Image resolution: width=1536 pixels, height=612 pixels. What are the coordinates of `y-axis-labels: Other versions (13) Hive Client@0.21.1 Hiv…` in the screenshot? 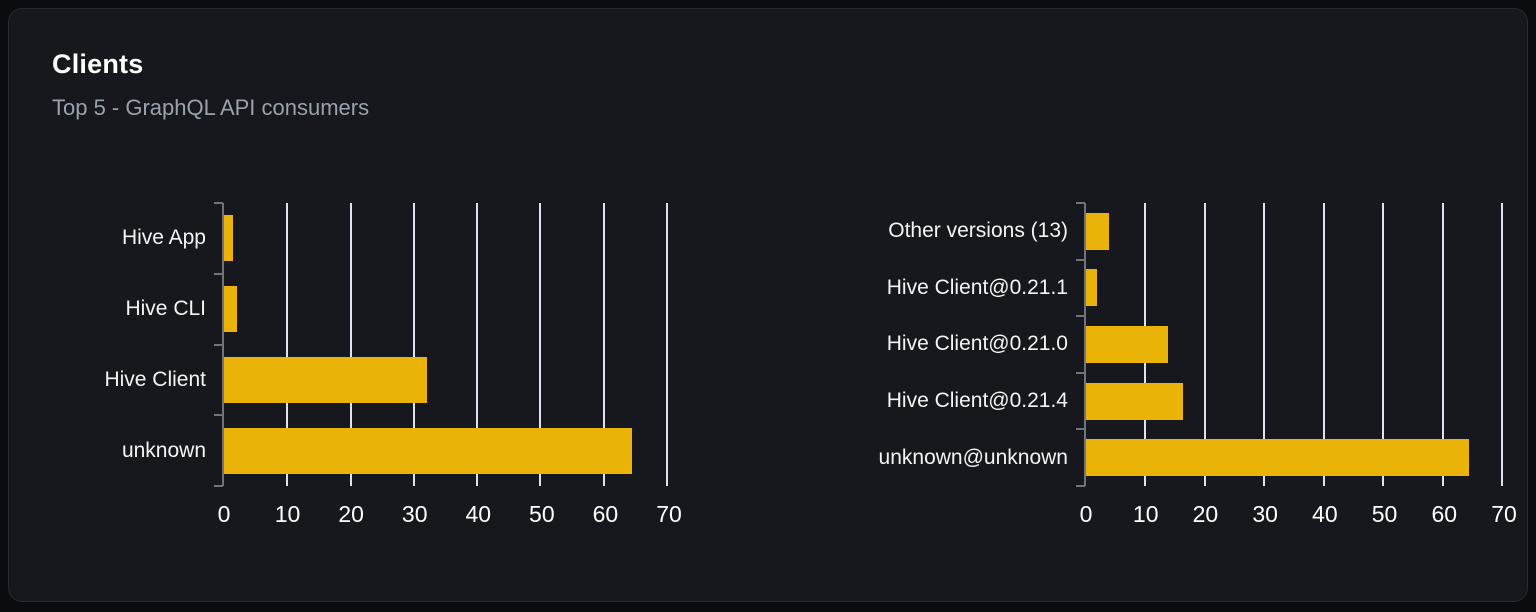 It's located at (959, 344).